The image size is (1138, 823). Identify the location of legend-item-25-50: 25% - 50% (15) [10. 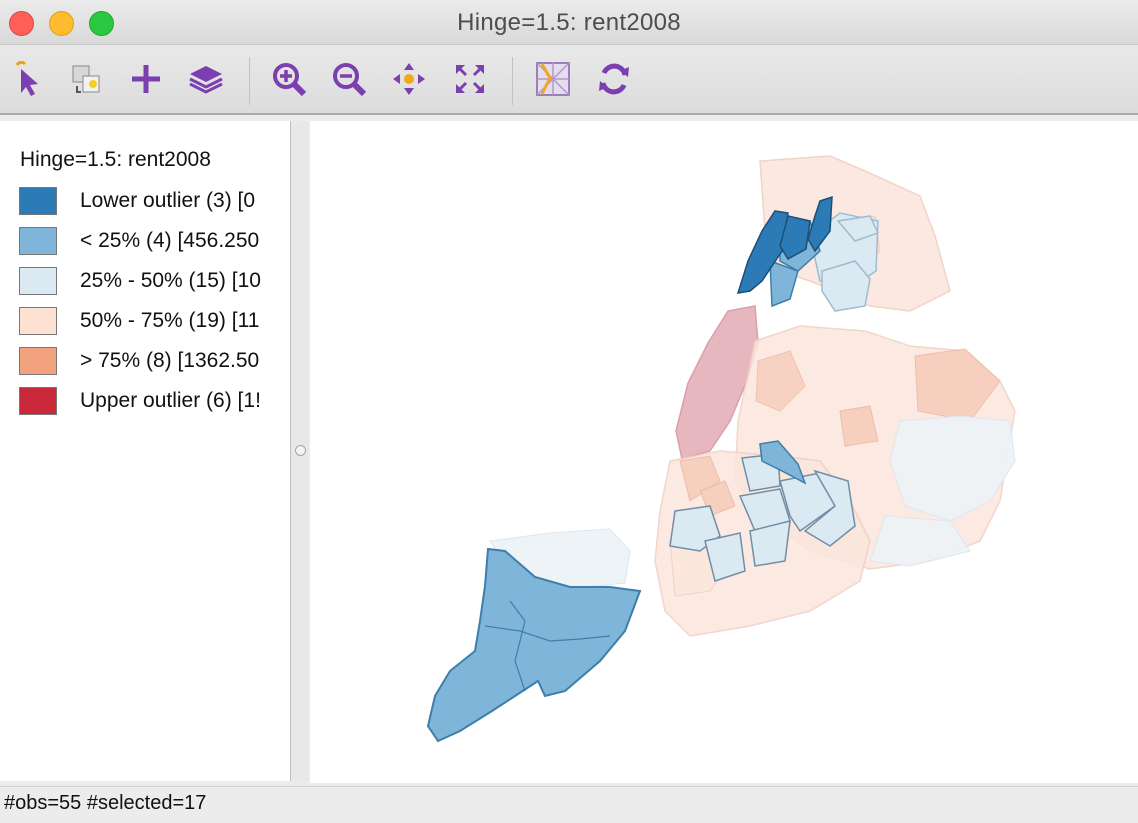
(154, 282).